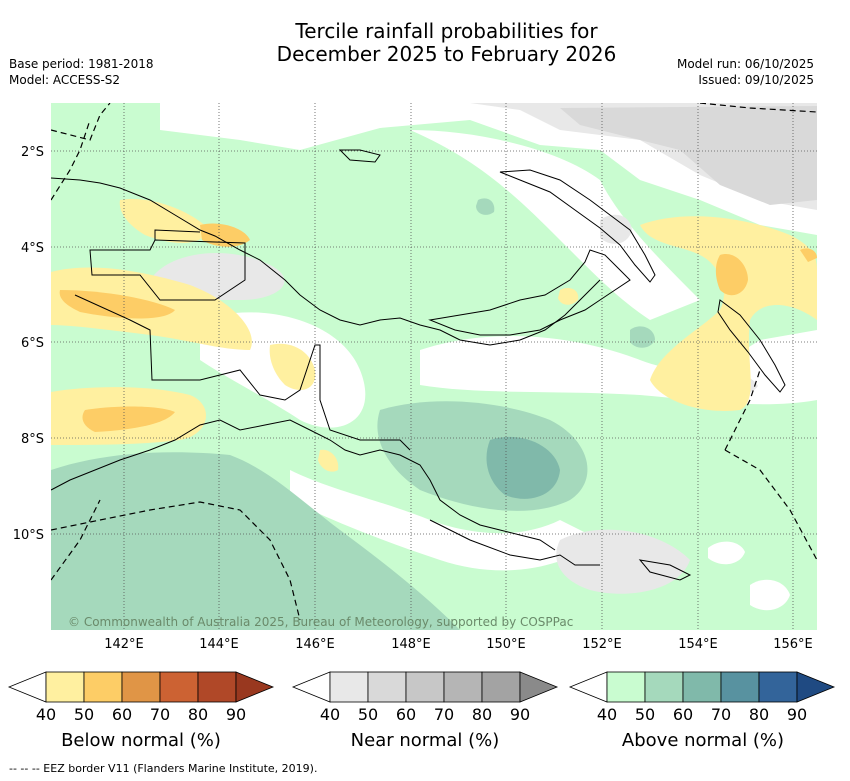 The width and height of the screenshot is (850, 781). What do you see at coordinates (665, 570) in the screenshot?
I see `guadalcanal-coast` at bounding box center [665, 570].